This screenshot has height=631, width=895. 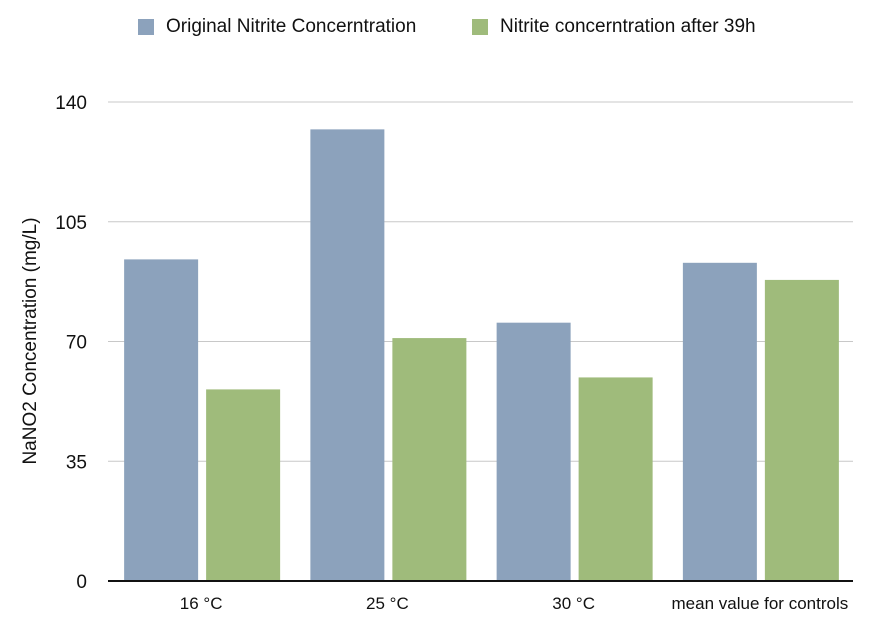 What do you see at coordinates (201, 603) in the screenshot?
I see `x-tick-label-0: 16 °C` at bounding box center [201, 603].